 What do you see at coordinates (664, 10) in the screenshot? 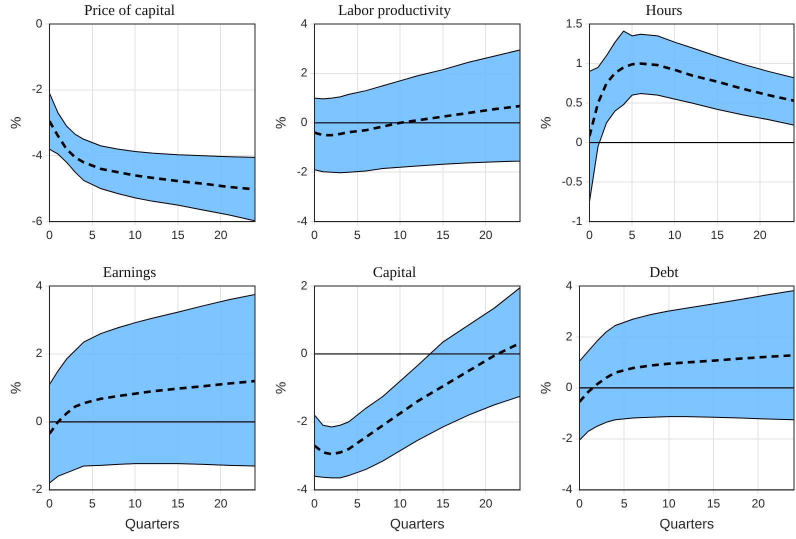
I see `chart-title: Hours` at bounding box center [664, 10].